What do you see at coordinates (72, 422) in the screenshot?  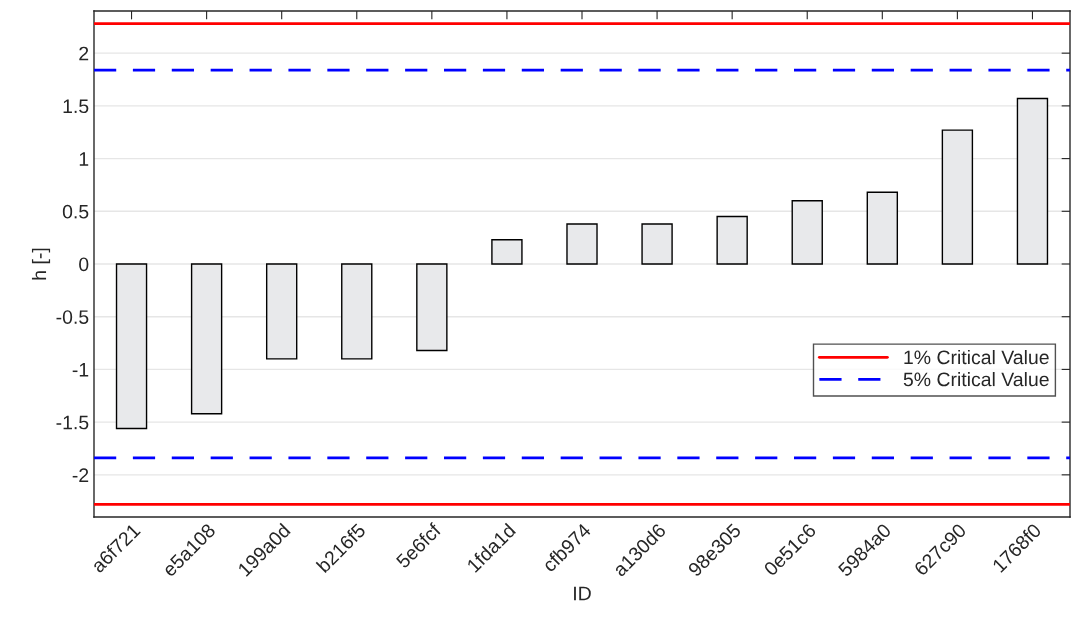 I see `y-tick-label: -1.5` at bounding box center [72, 422].